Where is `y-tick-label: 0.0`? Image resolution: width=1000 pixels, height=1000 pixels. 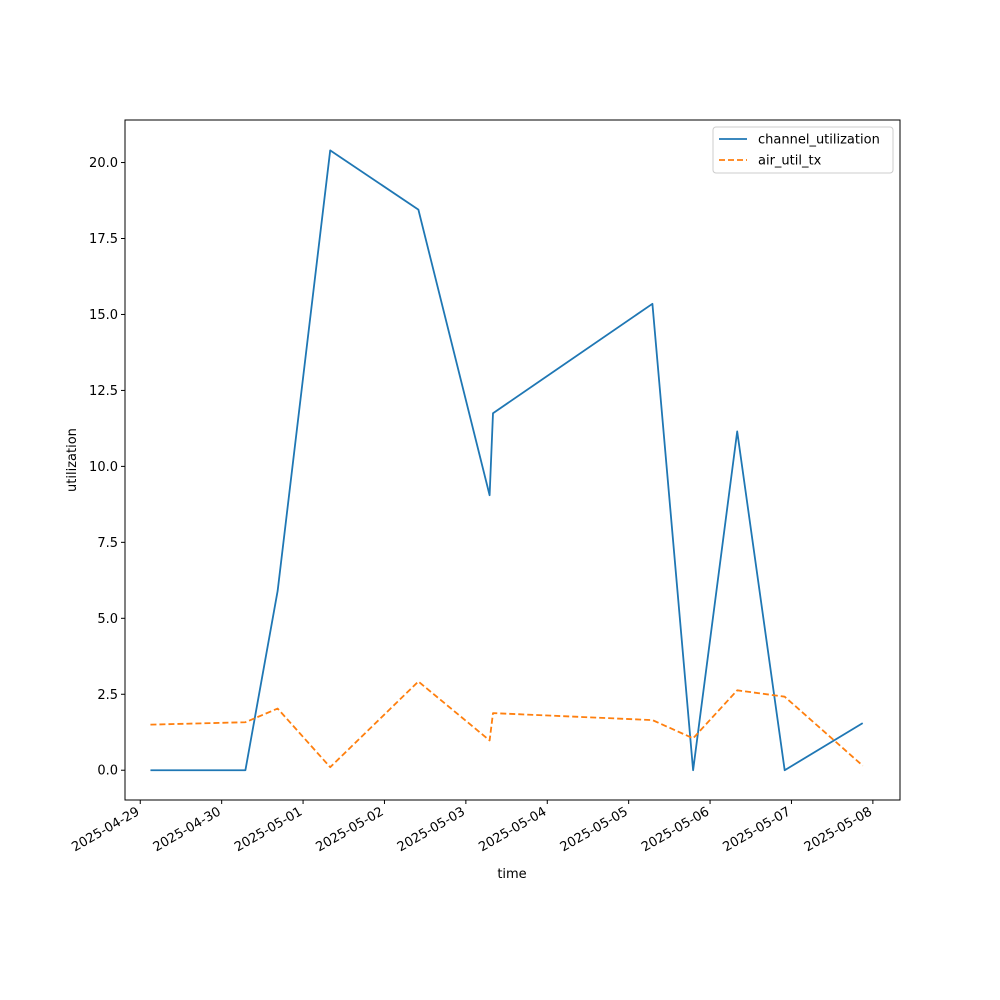
y-tick-label: 0.0 is located at coordinates (107, 771).